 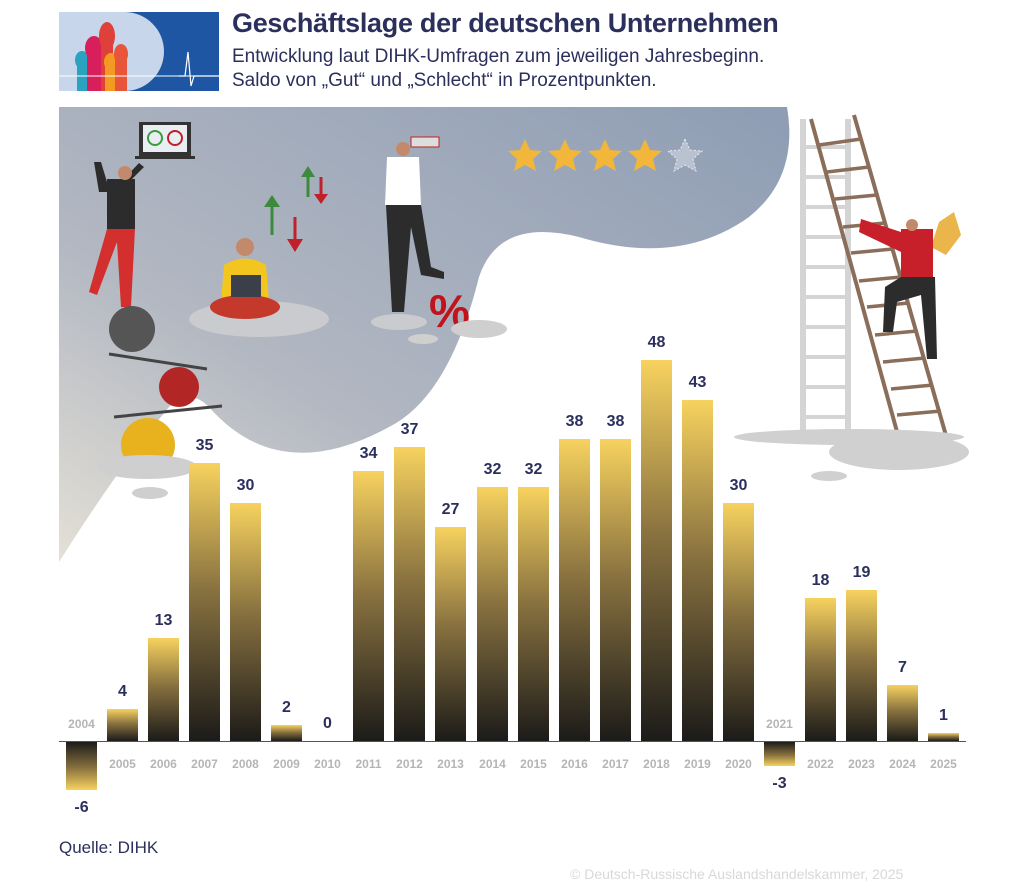 I want to click on year-label-2013: 2013, so click(x=450, y=764).